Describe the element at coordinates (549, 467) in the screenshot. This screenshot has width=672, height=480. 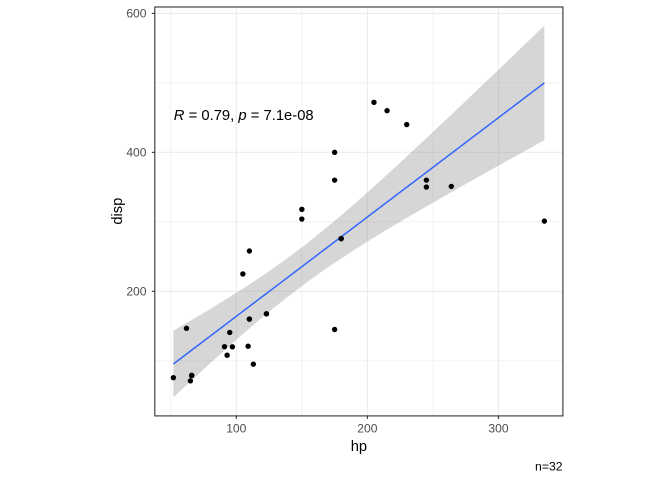
I see `svg-text: n=32` at that location.